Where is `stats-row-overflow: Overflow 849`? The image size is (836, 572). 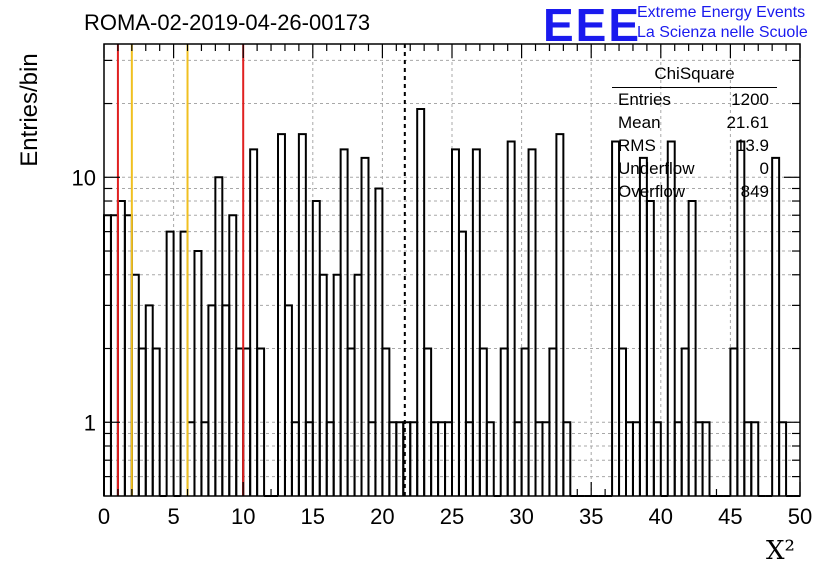
stats-row-overflow: Overflow 849 is located at coordinates (694, 191).